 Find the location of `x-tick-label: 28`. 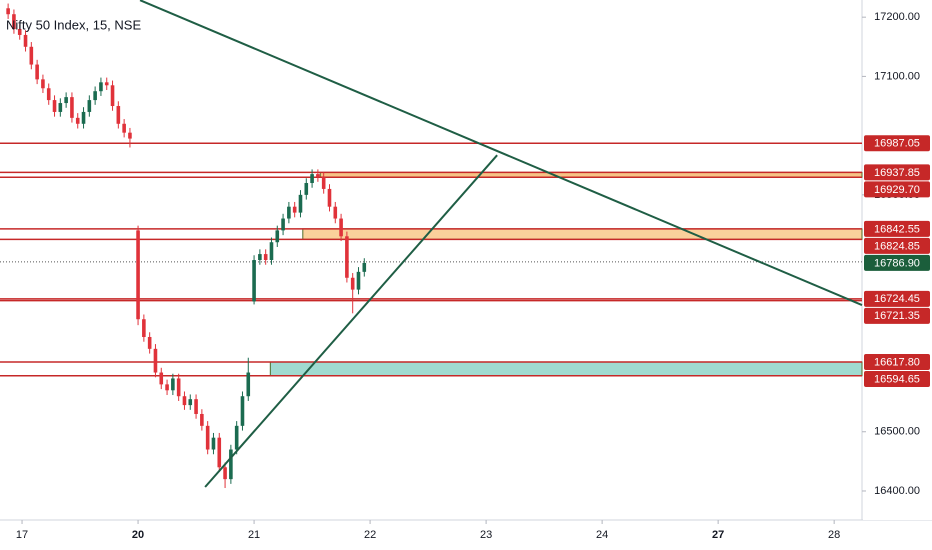

x-tick-label: 28 is located at coordinates (834, 535).